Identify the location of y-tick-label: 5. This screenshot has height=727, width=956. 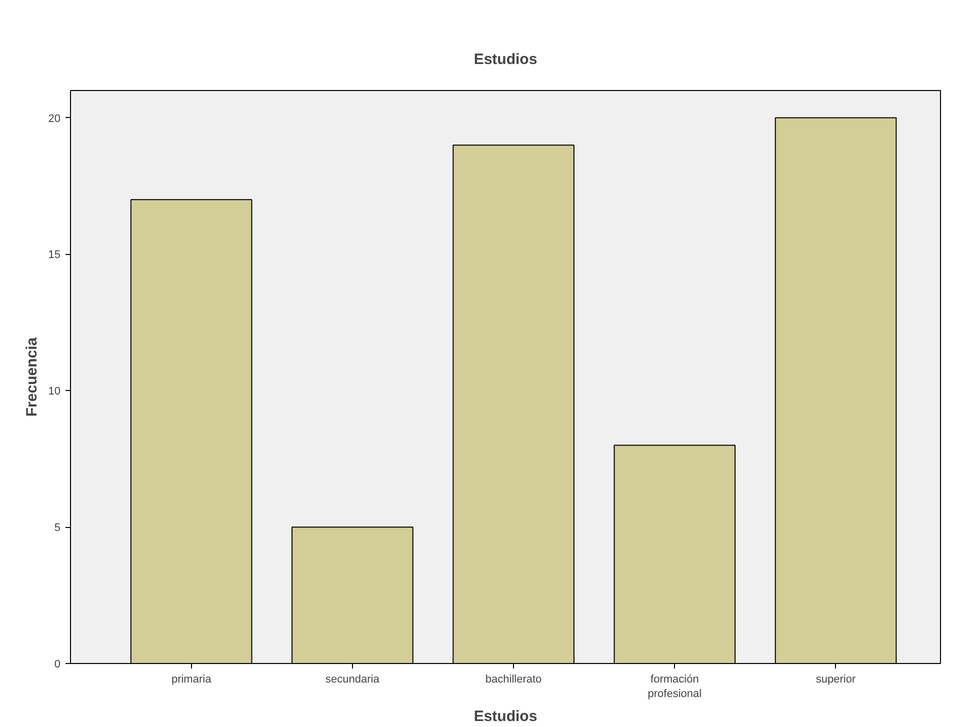
(57, 528).